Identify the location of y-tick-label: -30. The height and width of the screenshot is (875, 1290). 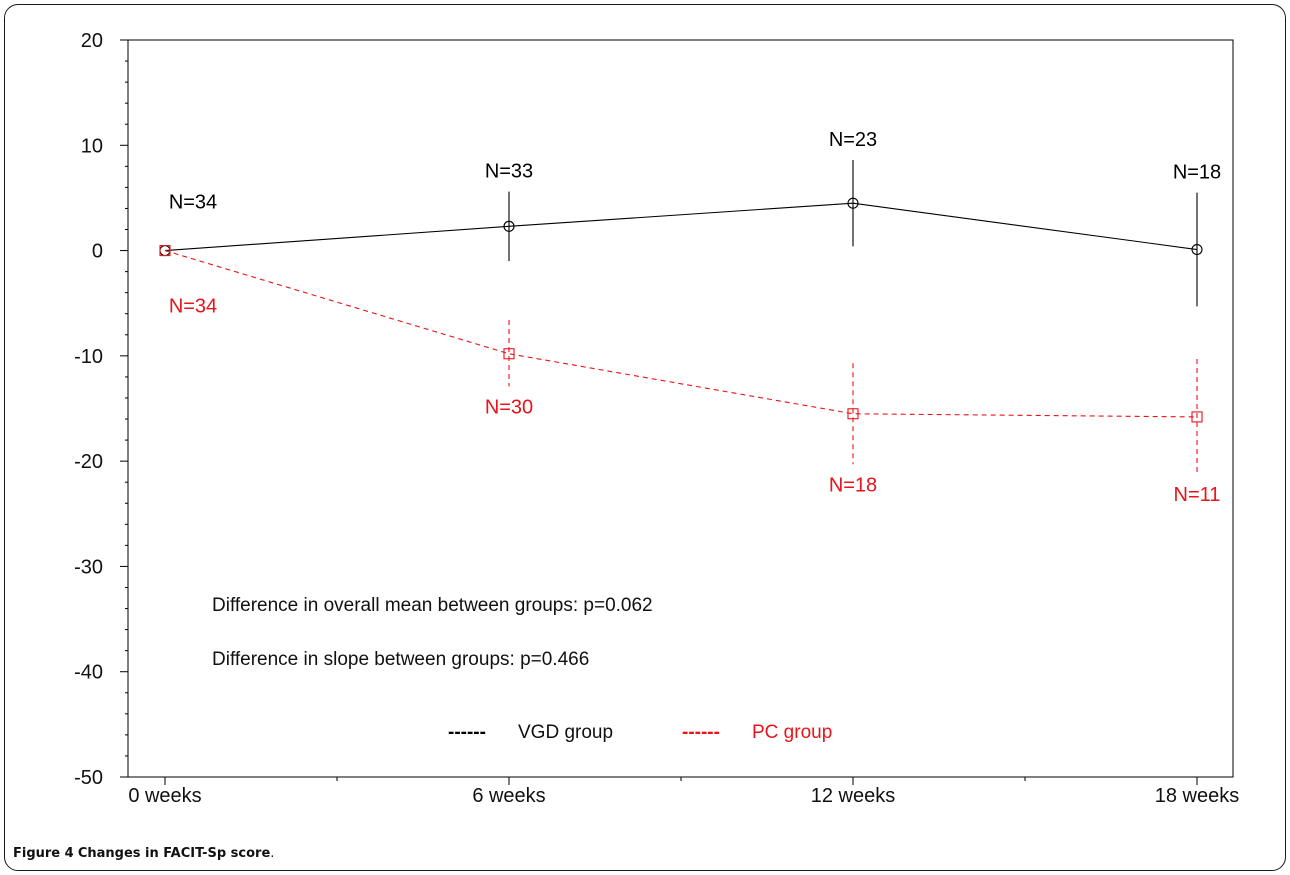
(88, 567).